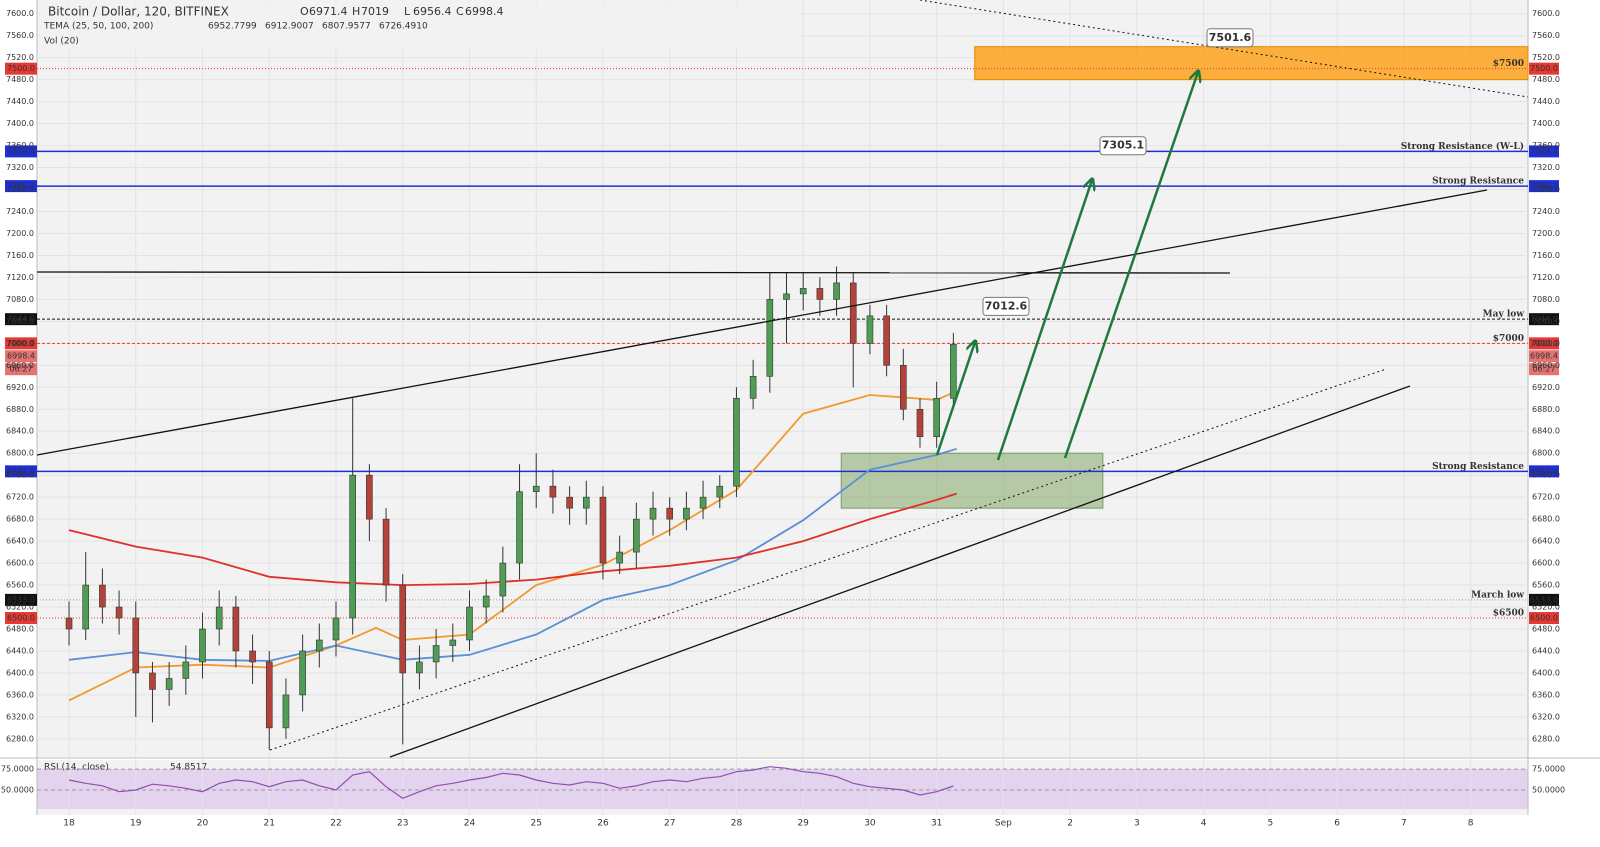 This screenshot has width=1600, height=847. What do you see at coordinates (1504, 315) in the screenshot?
I see `level-label: May low` at bounding box center [1504, 315].